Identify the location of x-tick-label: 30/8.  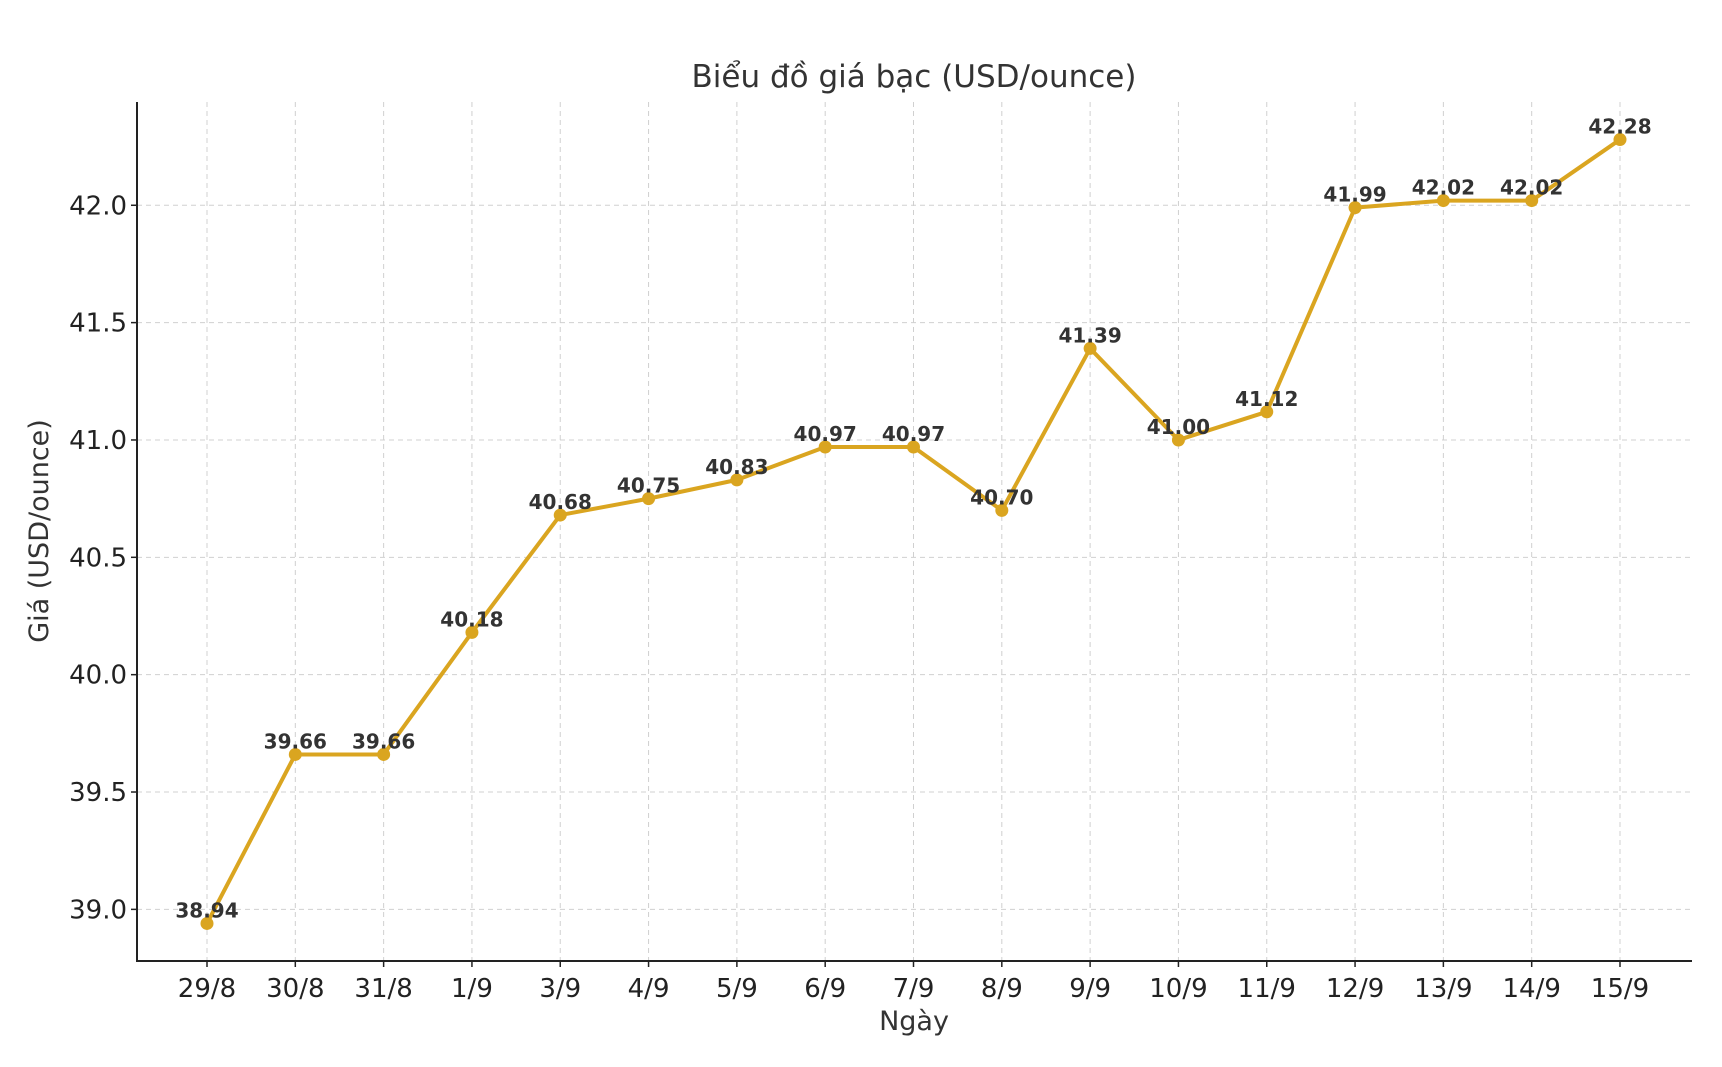
(295, 989).